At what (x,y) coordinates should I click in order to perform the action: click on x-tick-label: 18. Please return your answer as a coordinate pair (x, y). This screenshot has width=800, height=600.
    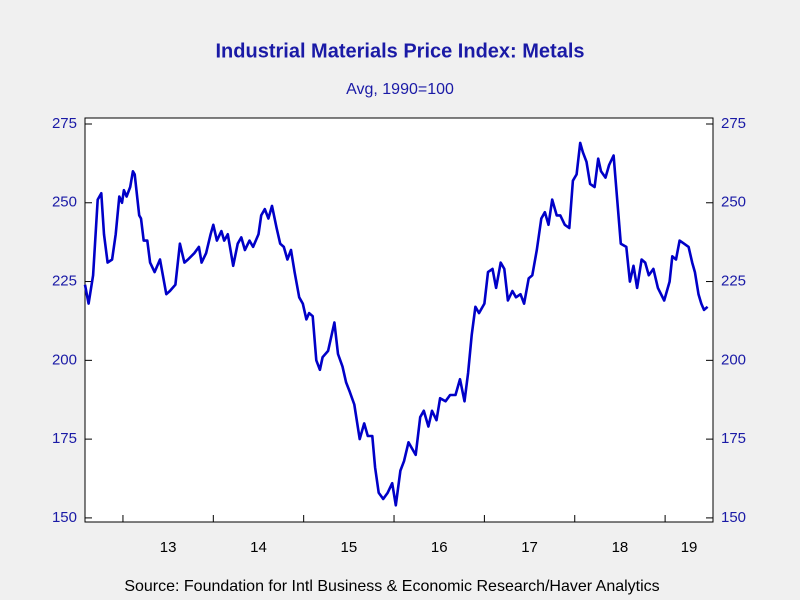
    Looking at the image, I should click on (620, 547).